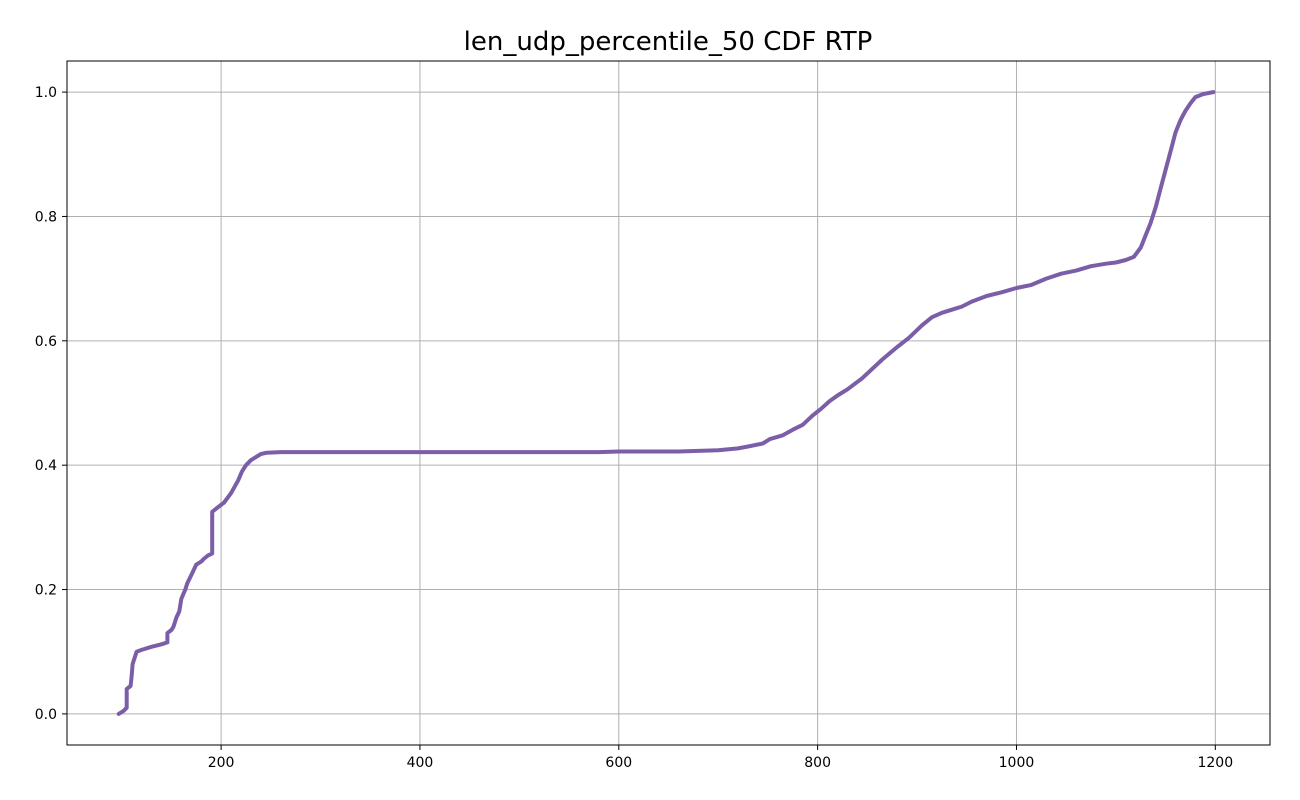 This screenshot has height=800, width=1300. I want to click on x-tick-label: 600, so click(618, 763).